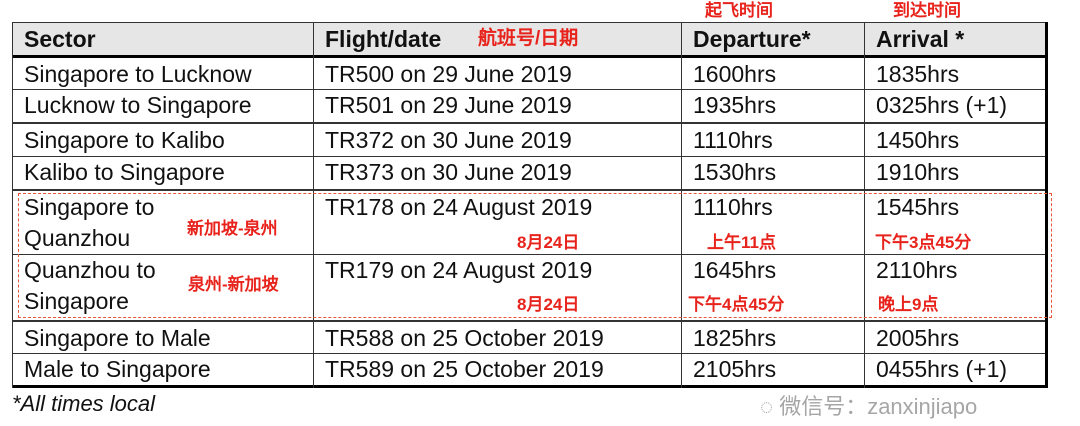  What do you see at coordinates (459, 207) in the screenshot?
I see `flight-cell: TR178 on 24 August 2019` at bounding box center [459, 207].